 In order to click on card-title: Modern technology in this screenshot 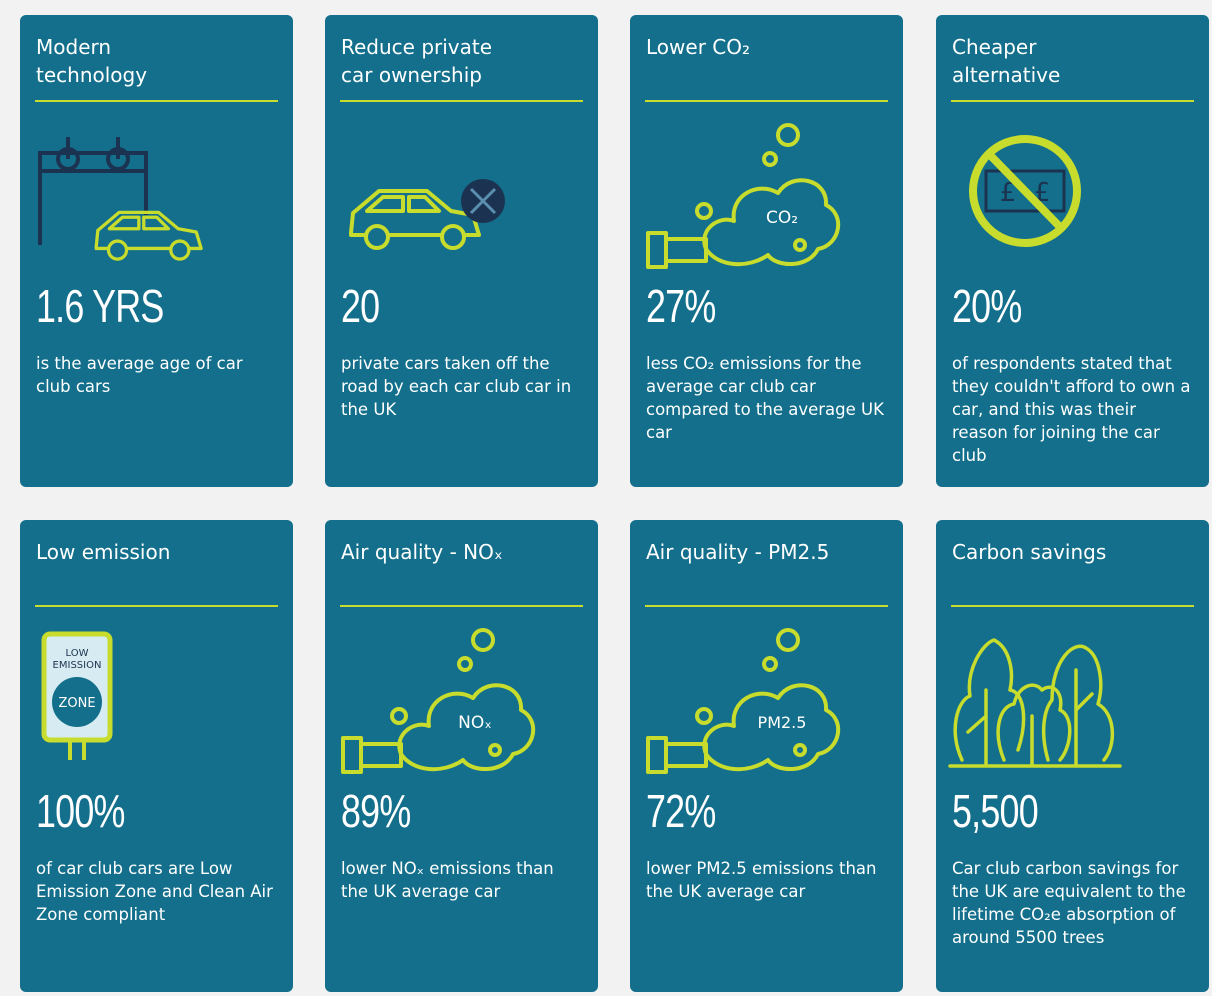, I will do `click(92, 61)`.